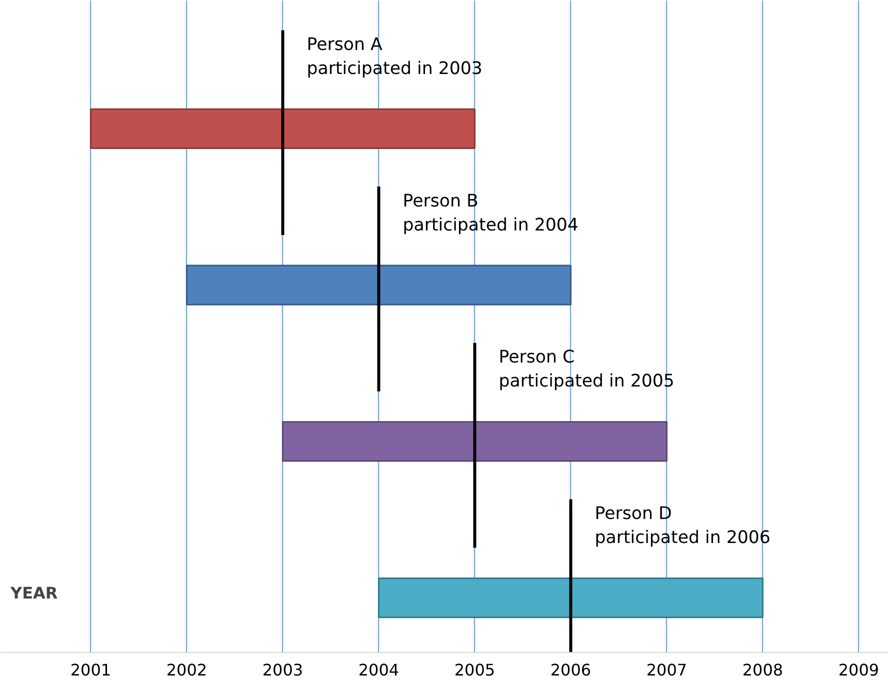 This screenshot has width=888, height=692. What do you see at coordinates (667, 670) in the screenshot?
I see `x-tick-label: 2007` at bounding box center [667, 670].